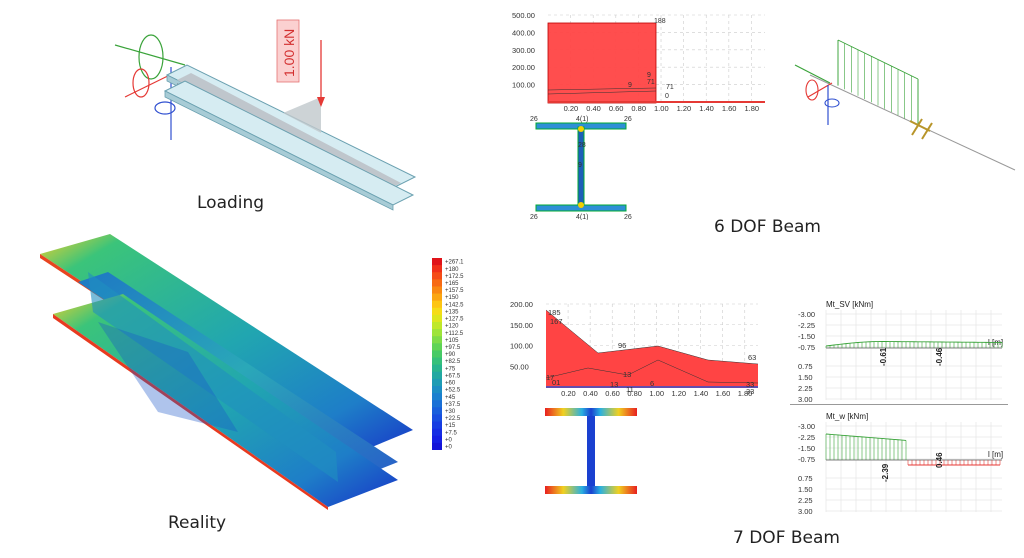 The image size is (1024, 558). Describe the element at coordinates (899, 404) in the screenshot. I see `divider` at that location.